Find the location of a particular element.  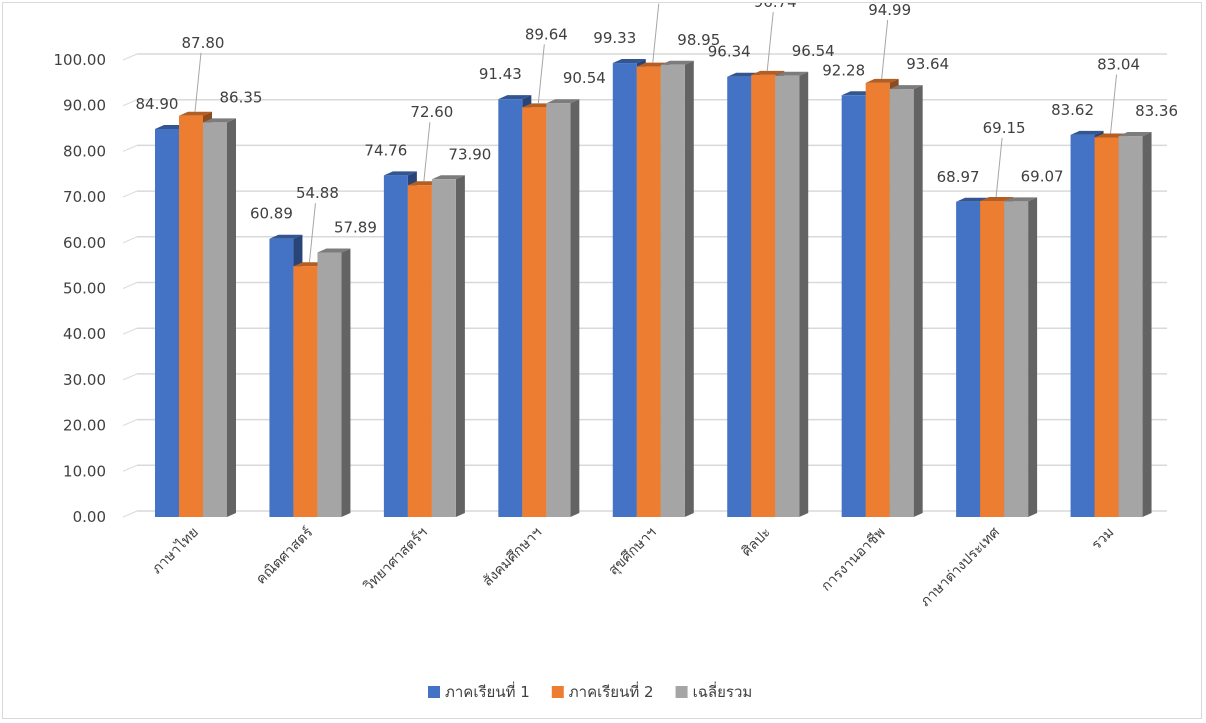

data-label: 84.90 is located at coordinates (157, 104).